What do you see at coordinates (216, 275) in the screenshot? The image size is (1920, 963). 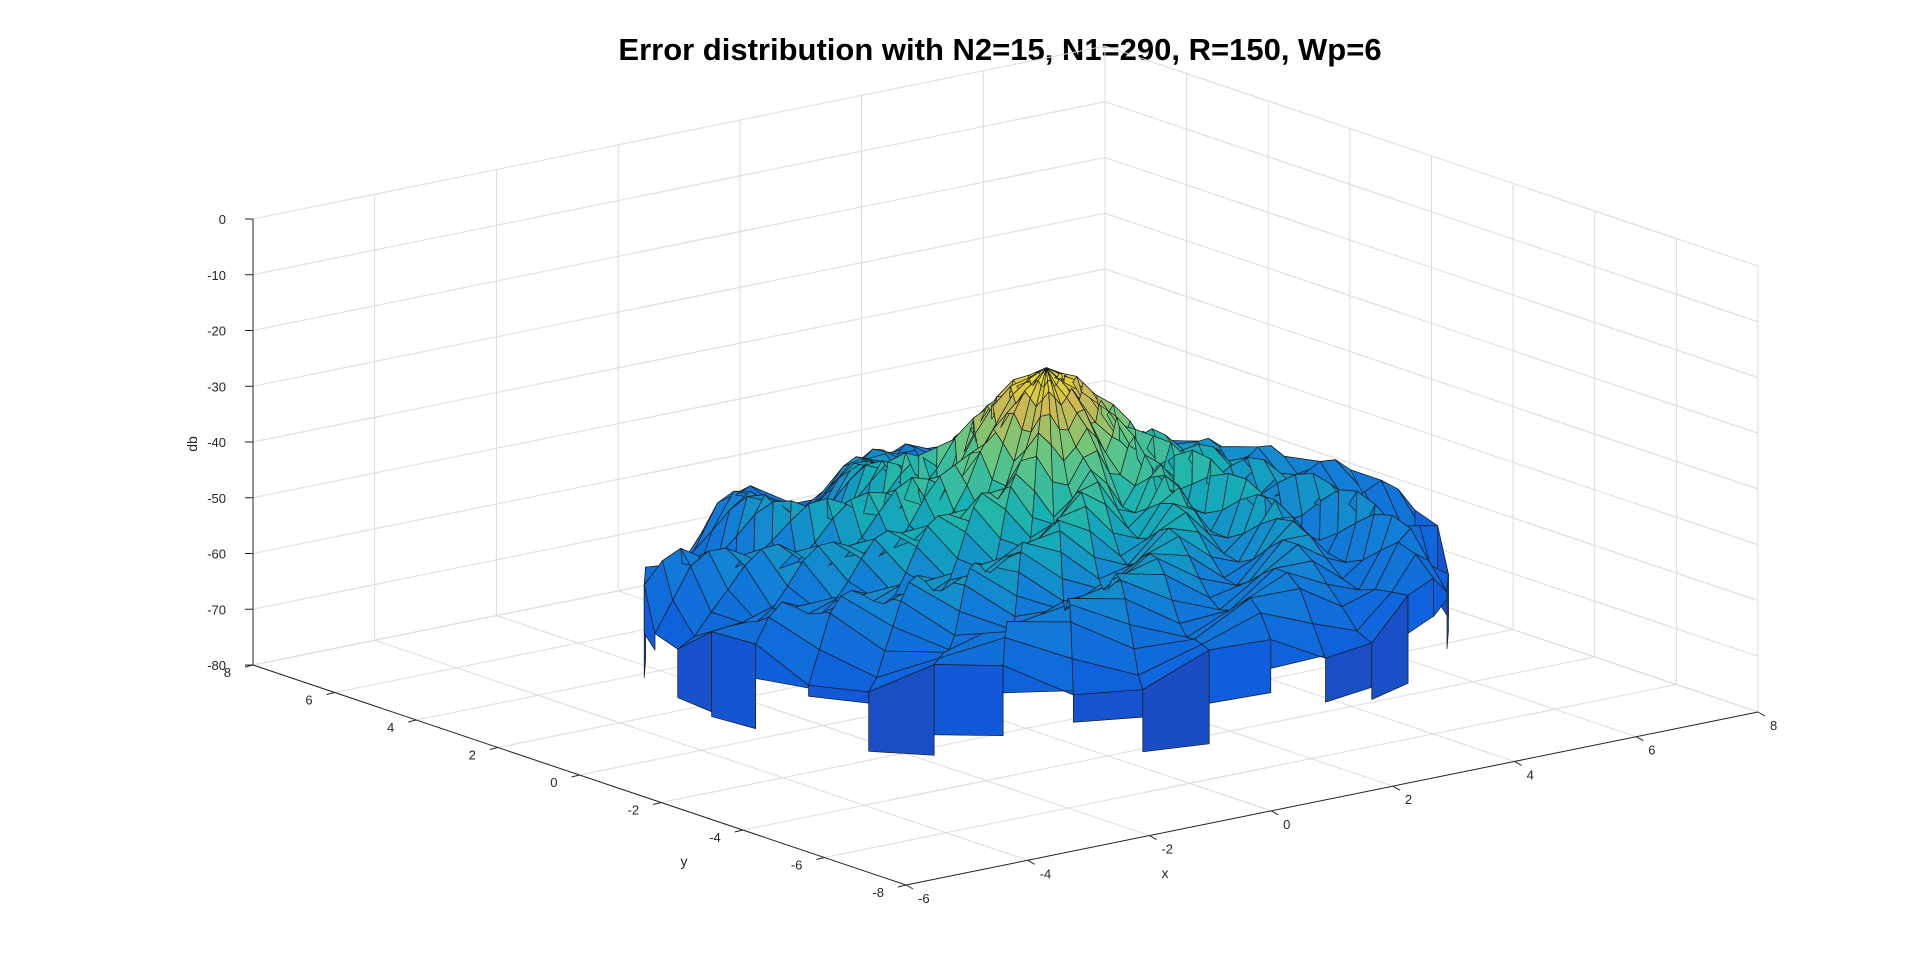 I see `z-tick-label: -10` at bounding box center [216, 275].